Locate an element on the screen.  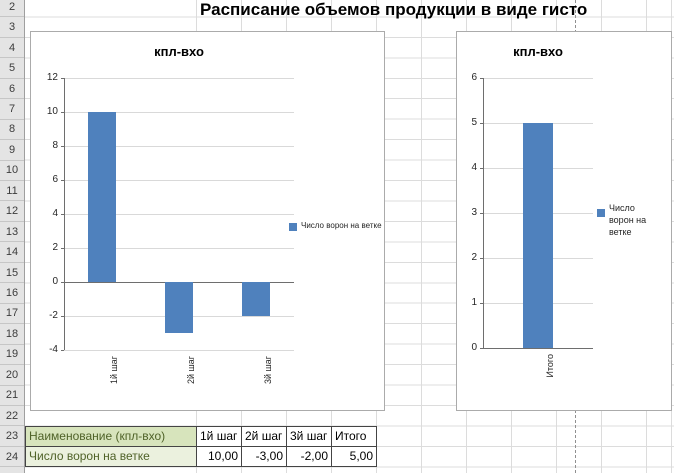
table-row-label-cell: Число ворон на ветке is located at coordinates (111, 456).